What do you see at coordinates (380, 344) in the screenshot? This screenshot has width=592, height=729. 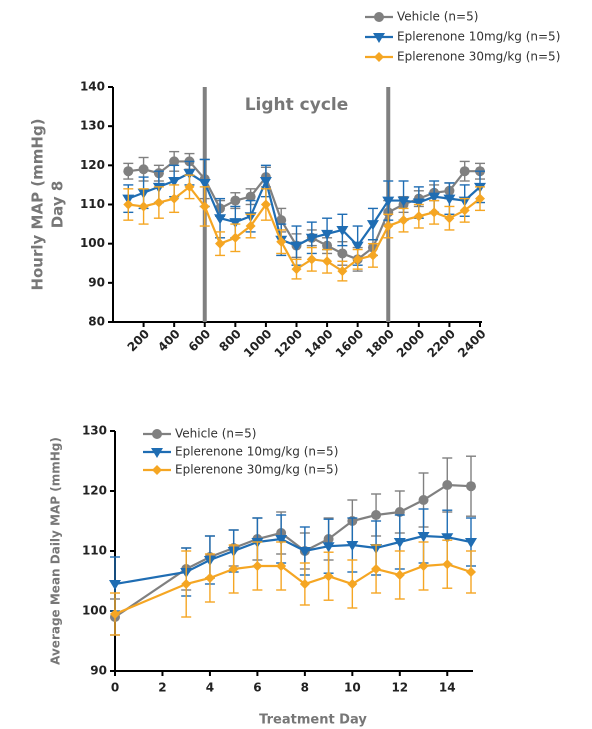 I see `x-tick-label: 1800` at bounding box center [380, 344].